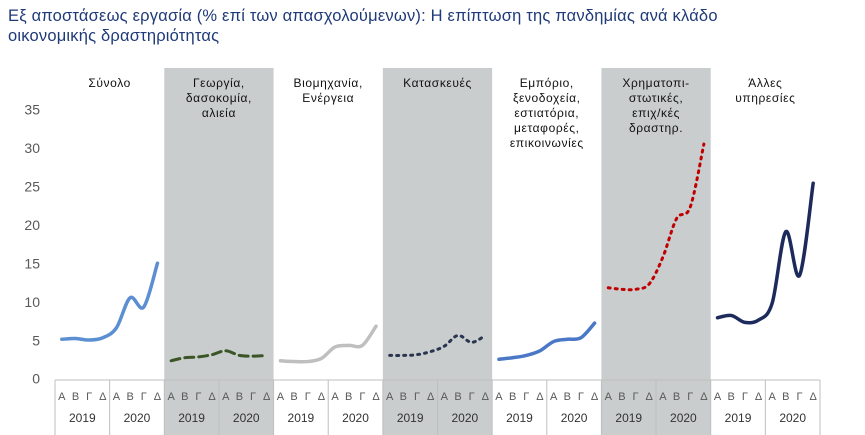 The image size is (865, 435). Describe the element at coordinates (32, 225) in the screenshot. I see `y-tick-label: 20` at that location.